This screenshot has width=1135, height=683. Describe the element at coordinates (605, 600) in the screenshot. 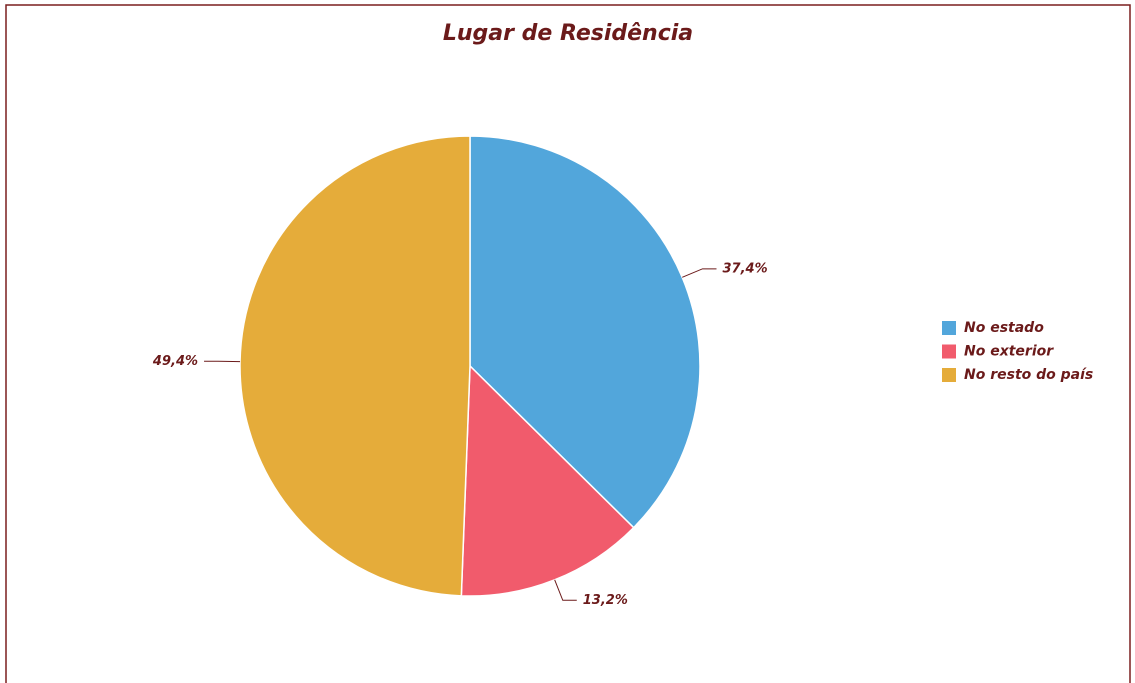

I see `data-label: 13,2%` at that location.